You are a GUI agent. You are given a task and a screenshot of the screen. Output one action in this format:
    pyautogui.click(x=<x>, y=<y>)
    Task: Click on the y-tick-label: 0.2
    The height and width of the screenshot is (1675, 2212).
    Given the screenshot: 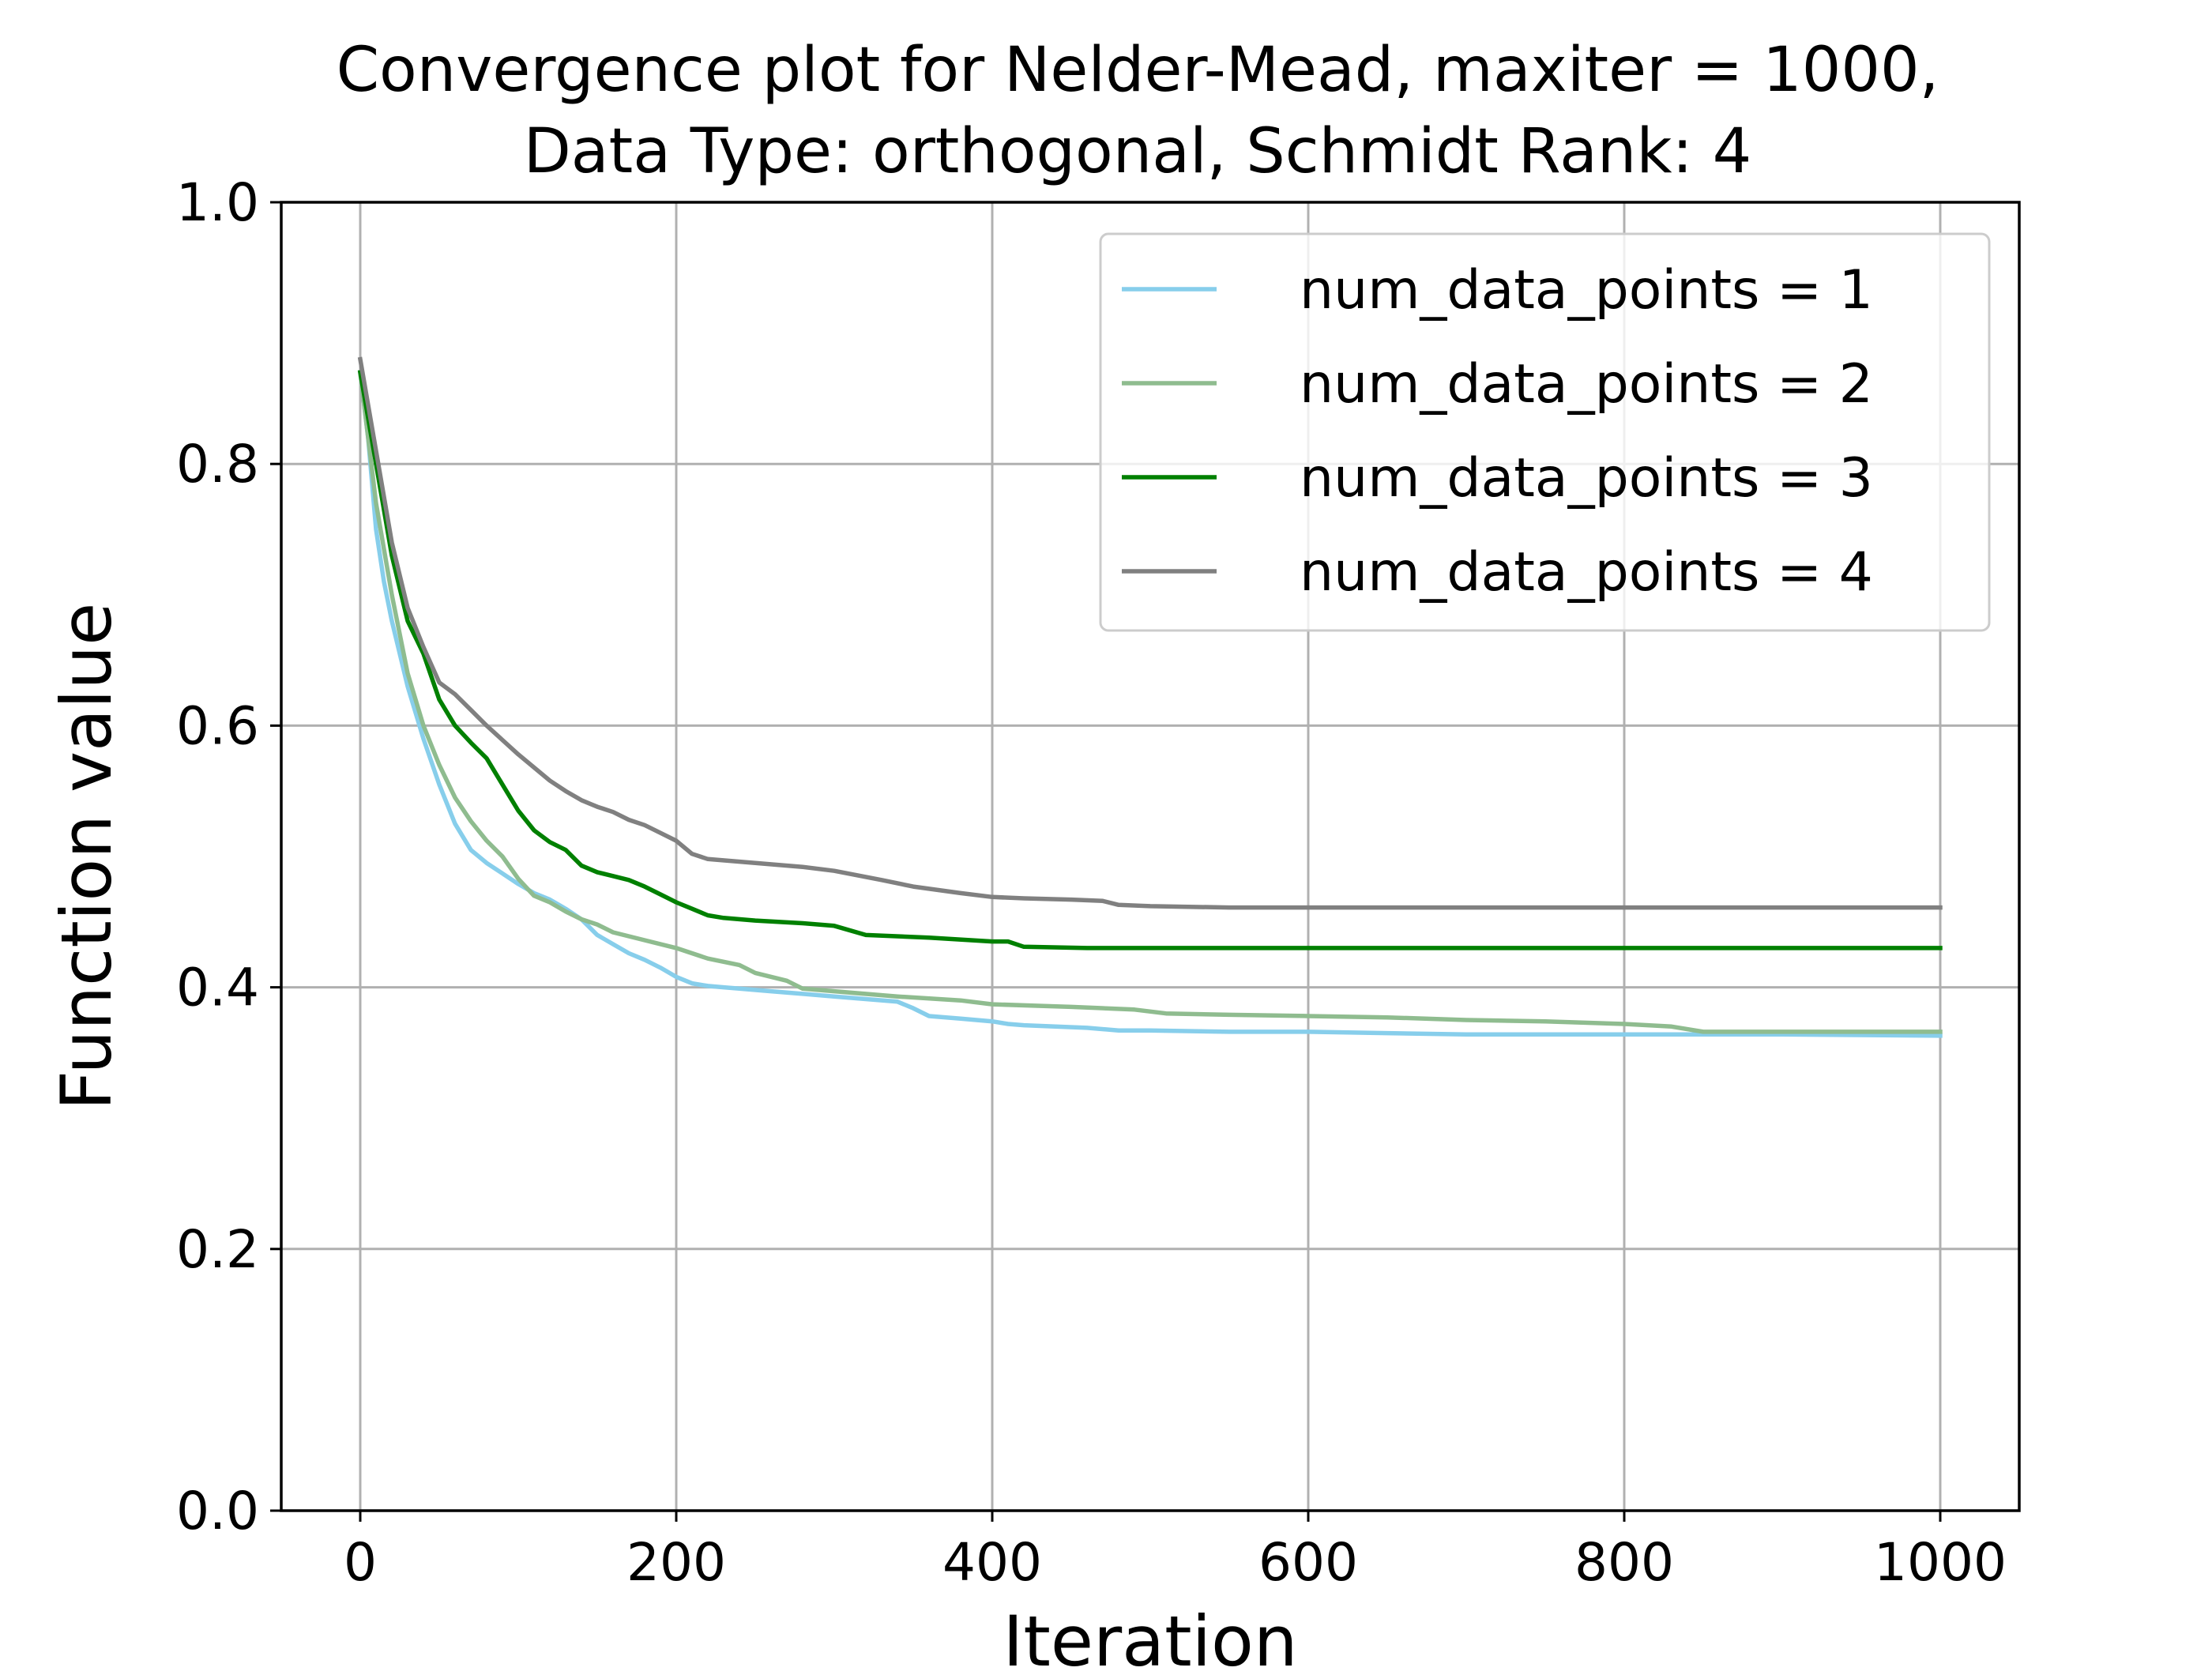 What is the action you would take?
    pyautogui.click(x=217, y=1249)
    